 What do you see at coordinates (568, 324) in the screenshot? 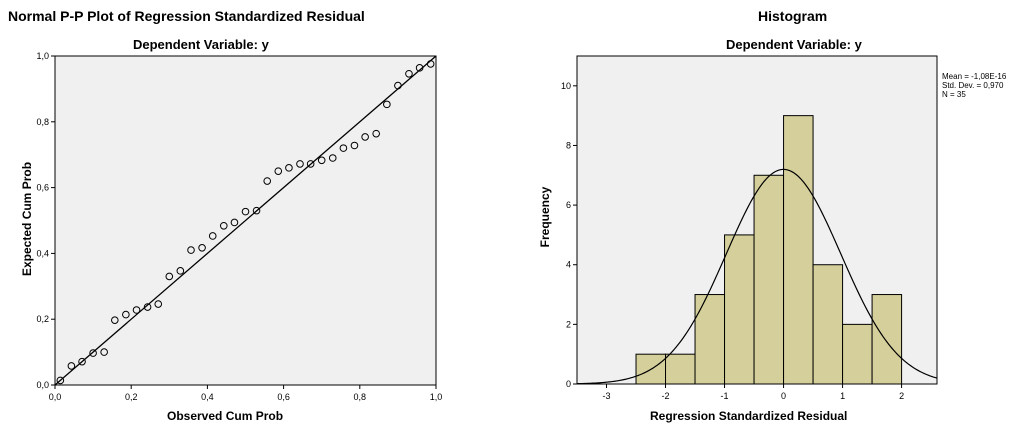
I see `histogram-y-tick-label: 2` at bounding box center [568, 324].